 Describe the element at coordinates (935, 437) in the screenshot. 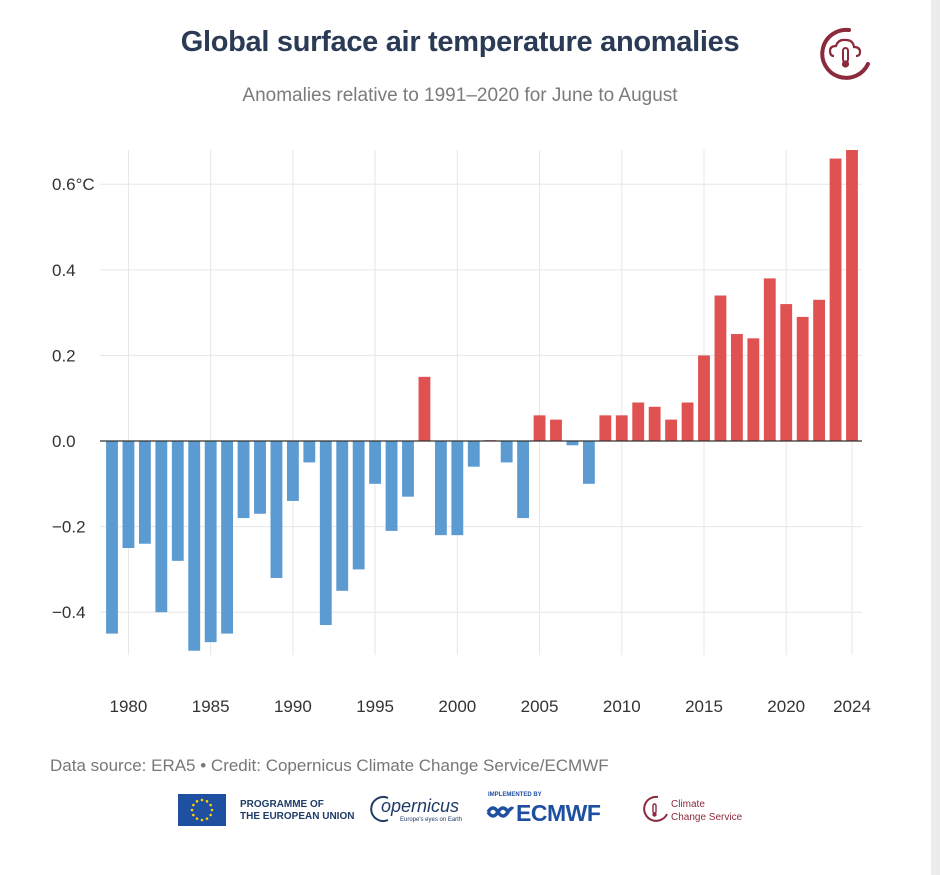

I see `right-edge-strip` at that location.